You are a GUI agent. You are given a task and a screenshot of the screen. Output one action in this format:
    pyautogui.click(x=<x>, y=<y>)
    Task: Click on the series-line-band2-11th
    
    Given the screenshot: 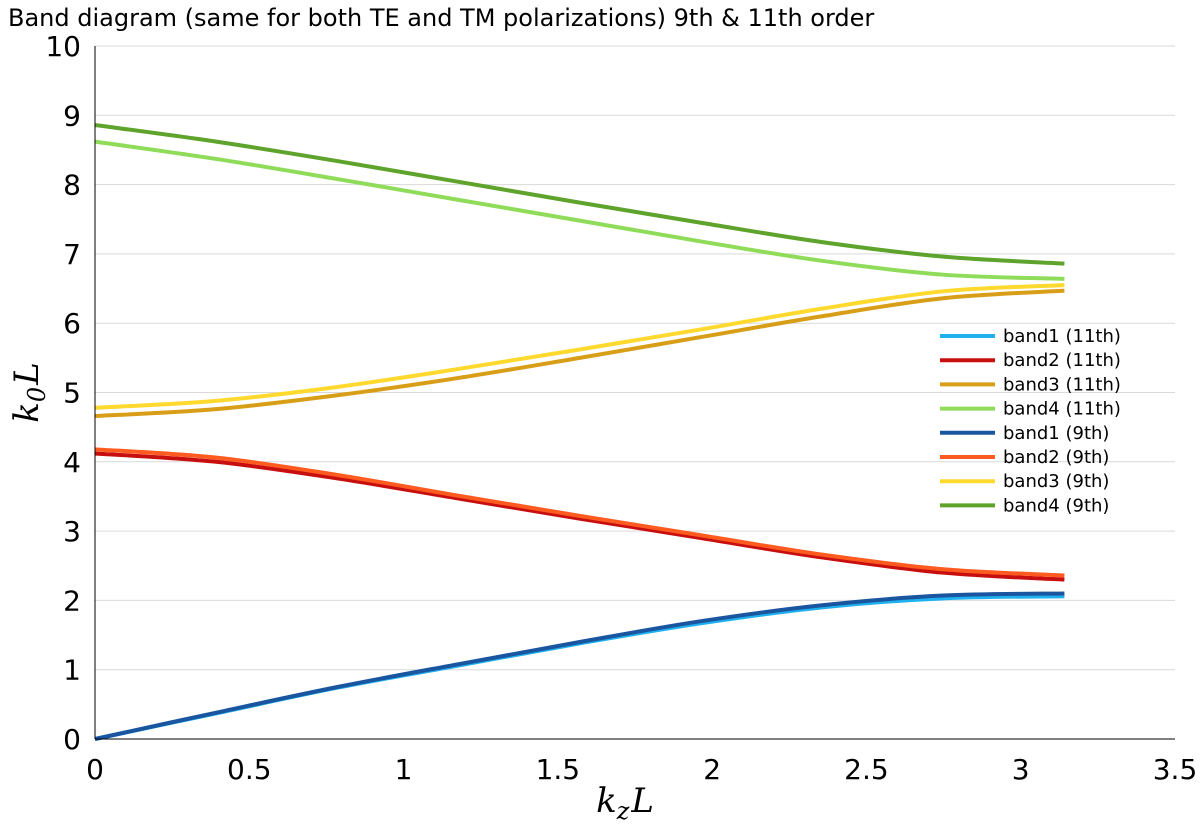 What is the action you would take?
    pyautogui.click(x=579, y=516)
    